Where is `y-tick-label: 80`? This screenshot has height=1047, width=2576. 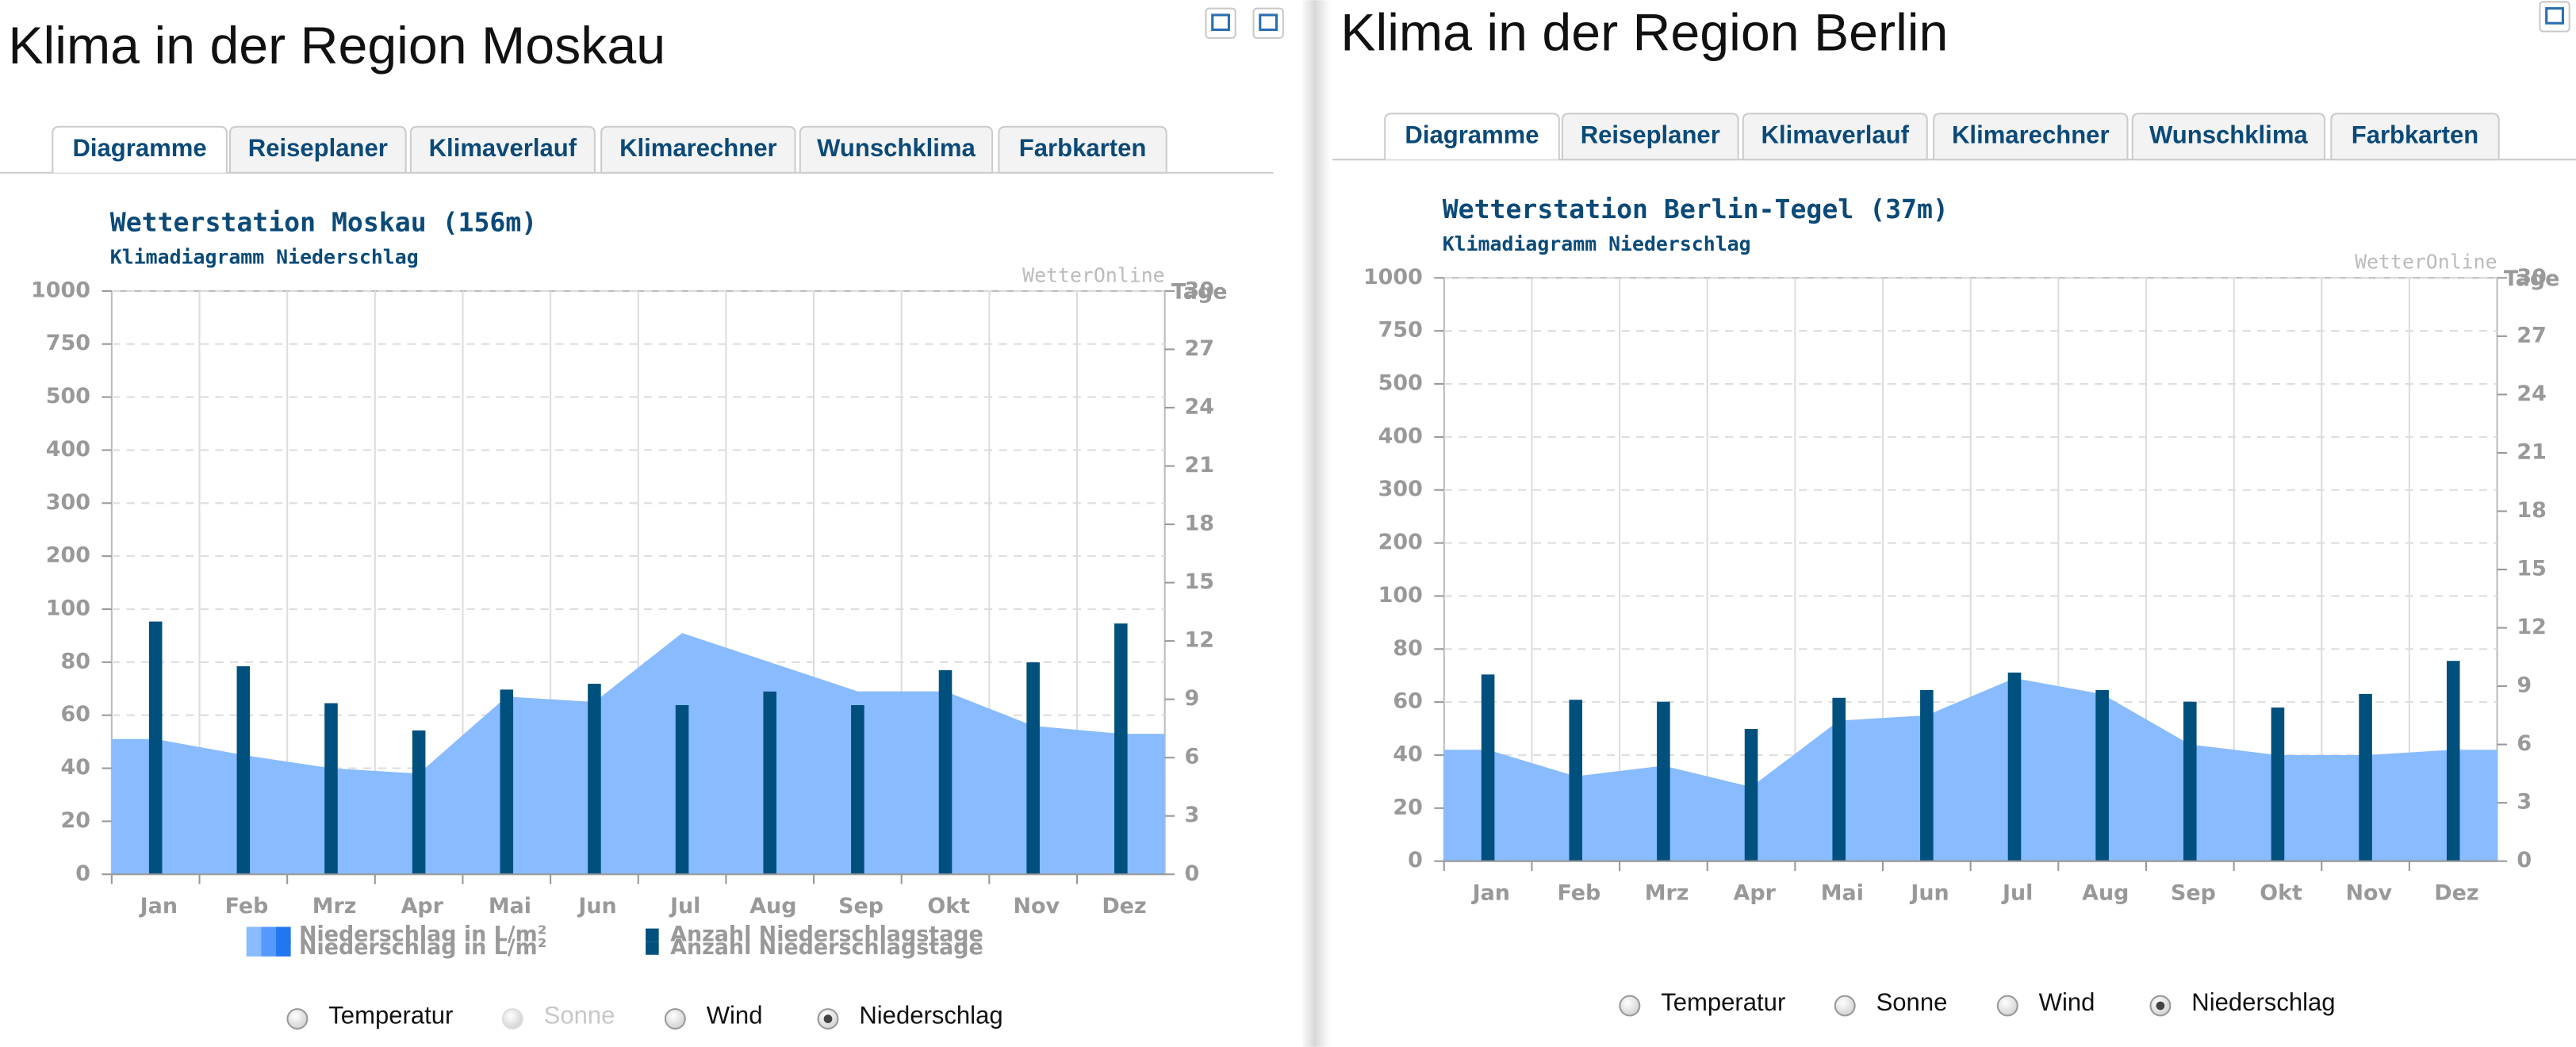 y-tick-label: 80 is located at coordinates (1407, 648).